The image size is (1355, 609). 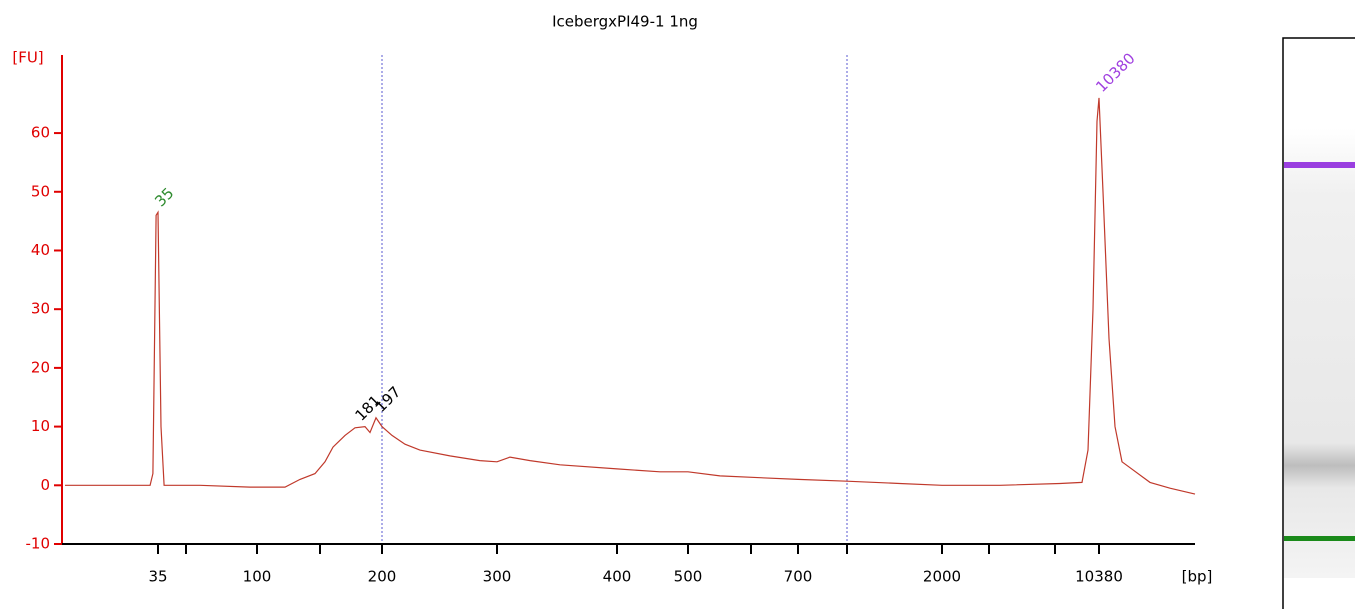 I want to click on gel-lane, so click(x=1318, y=323).